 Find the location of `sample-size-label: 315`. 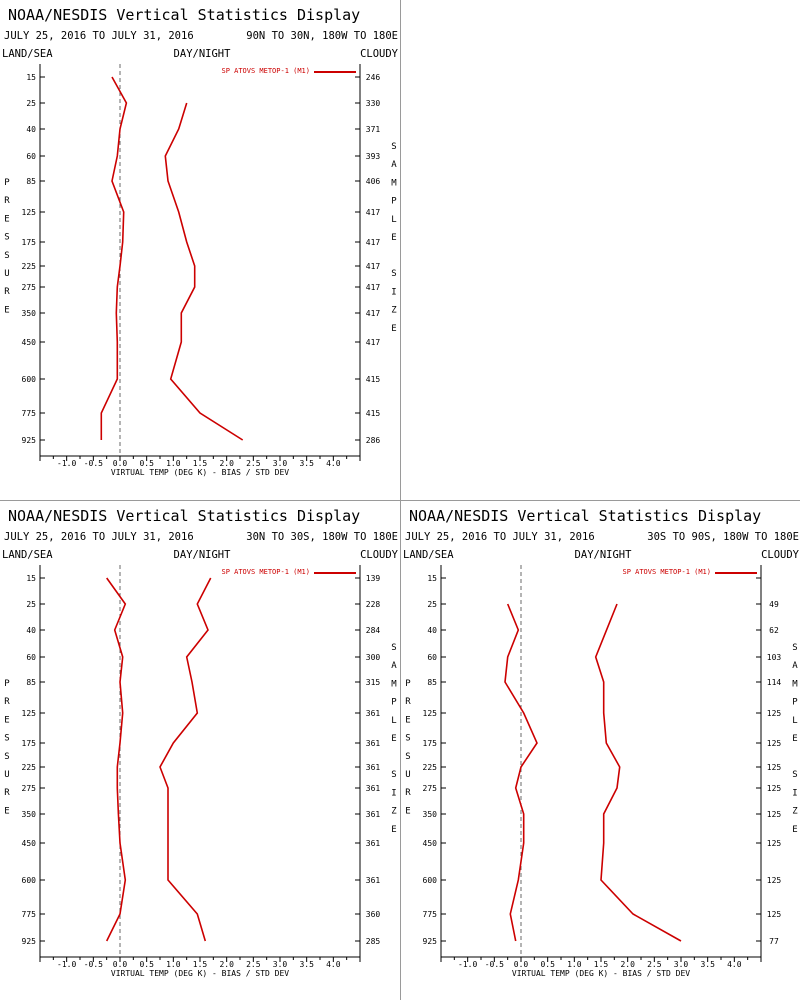

sample-size-label: 315 is located at coordinates (373, 682).